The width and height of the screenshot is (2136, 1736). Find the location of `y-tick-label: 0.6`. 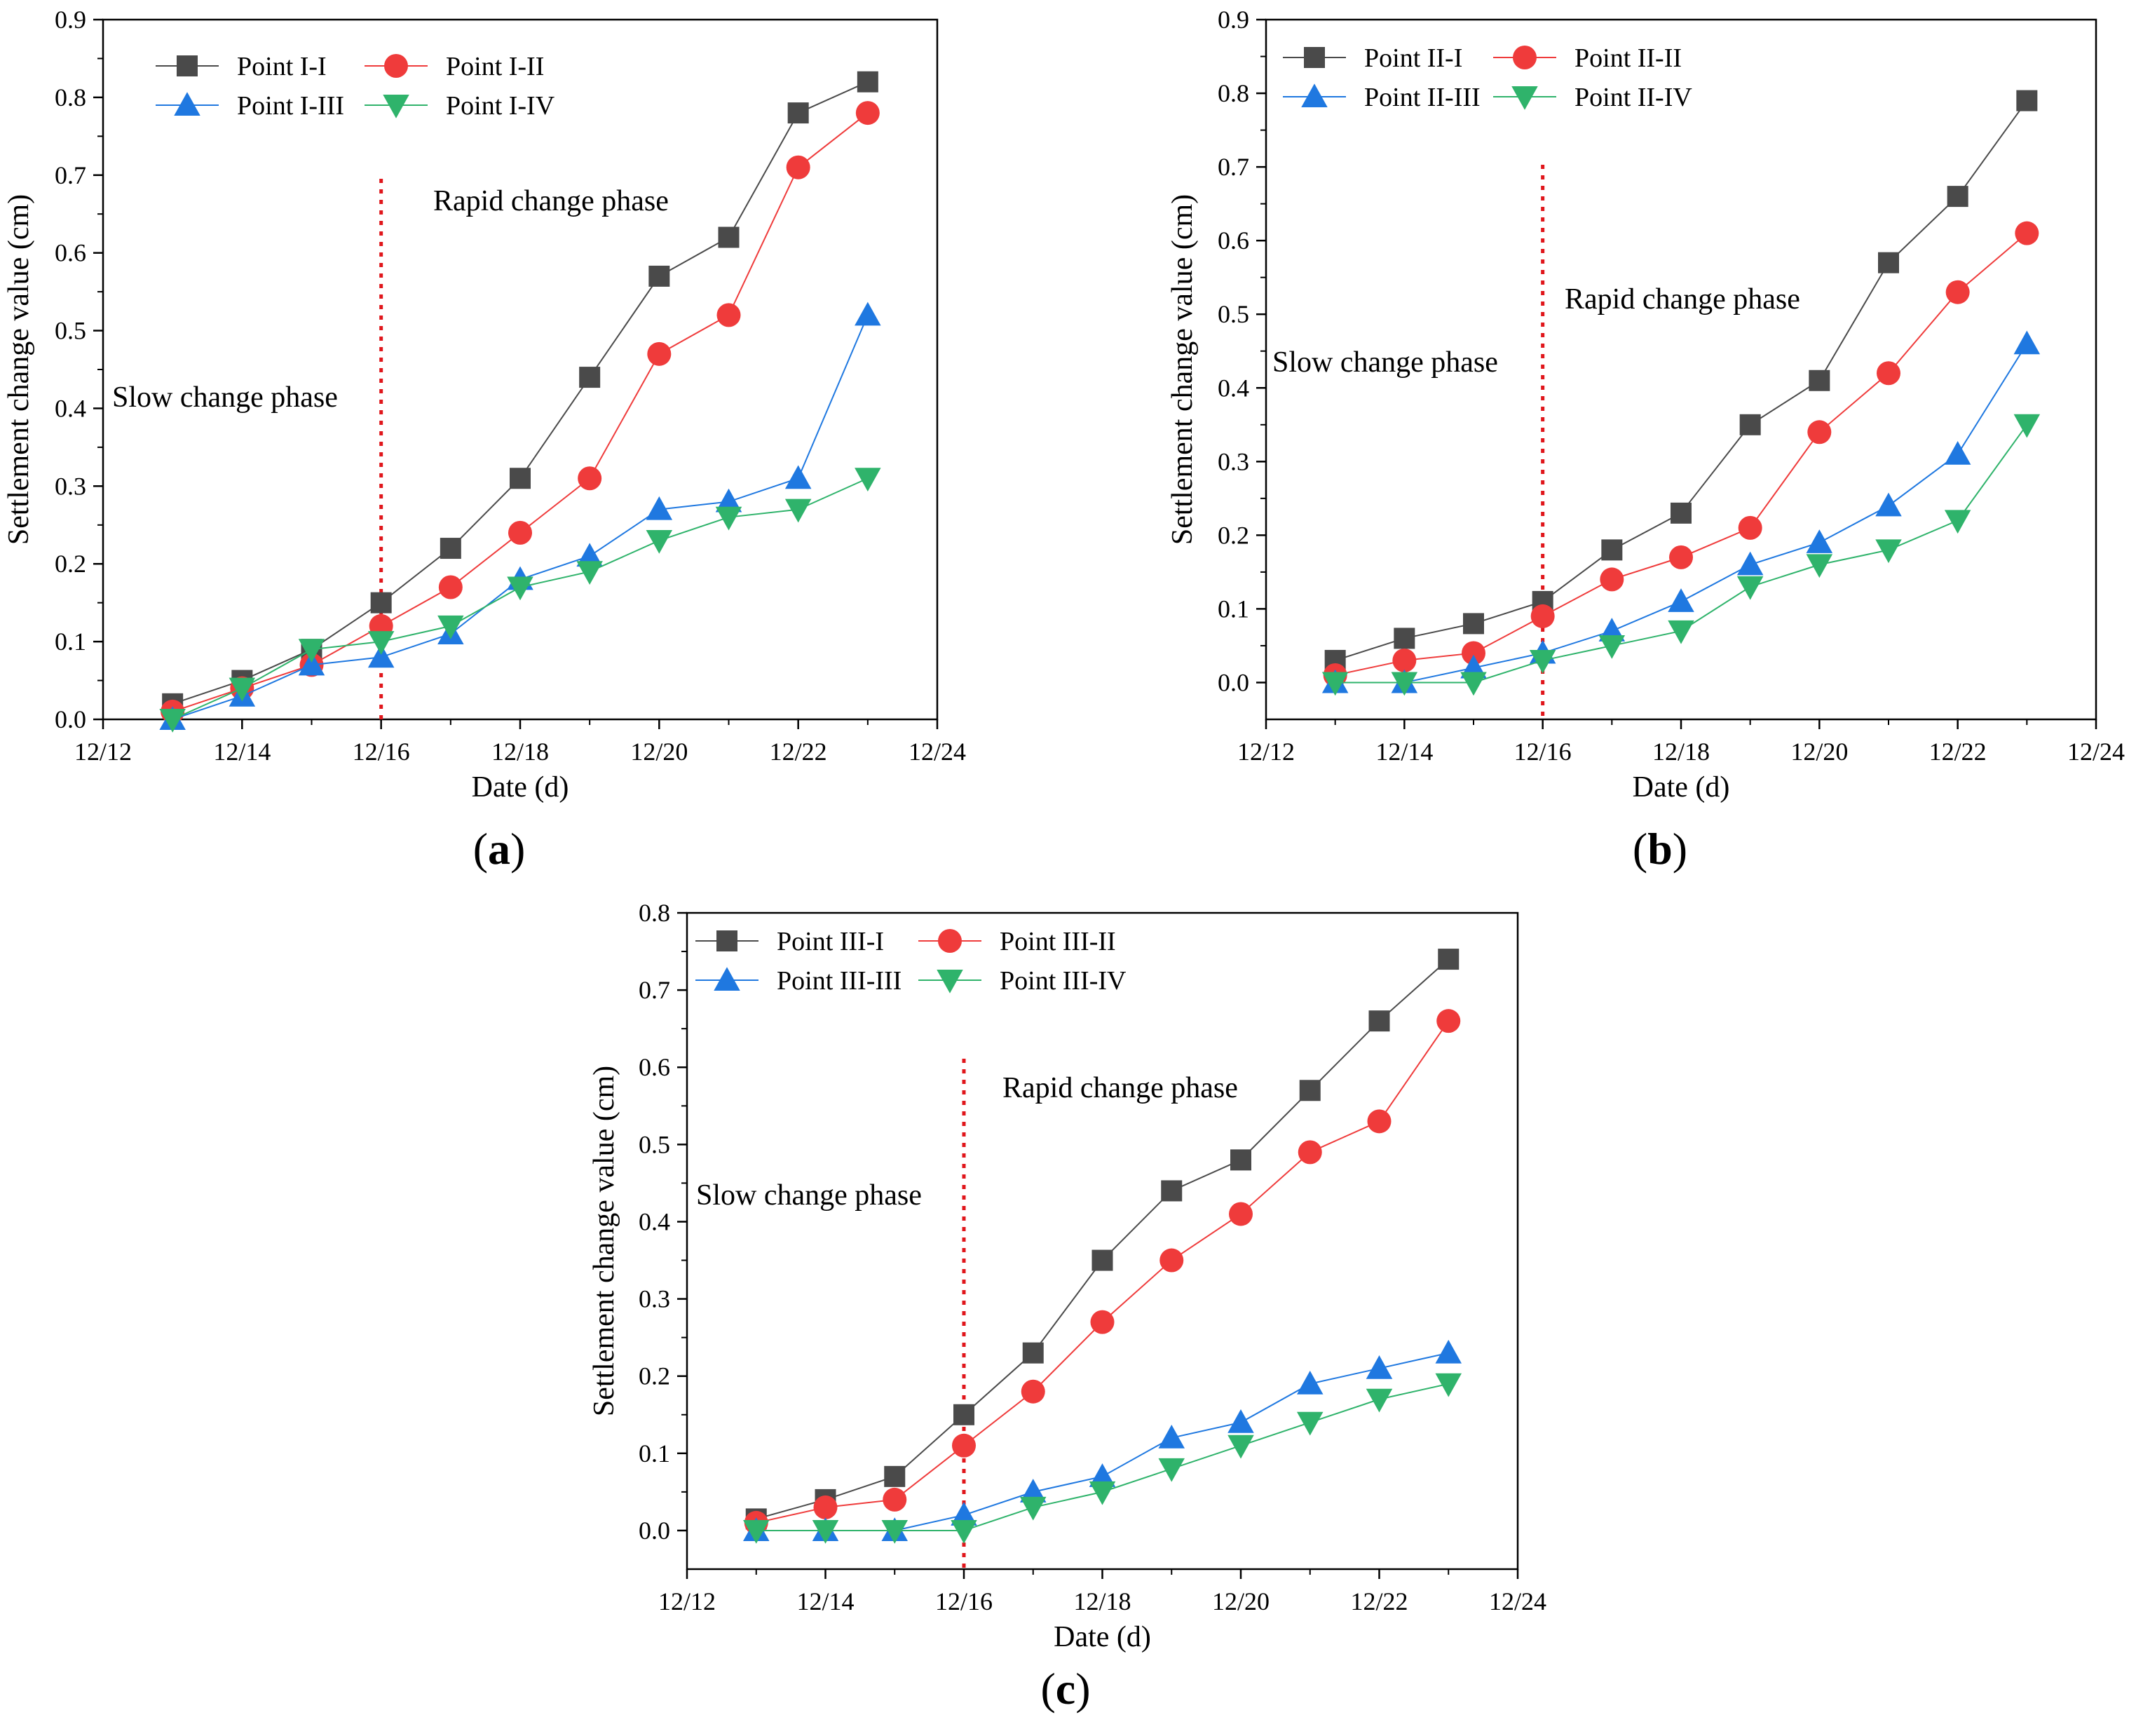

y-tick-label: 0.6 is located at coordinates (1233, 241).